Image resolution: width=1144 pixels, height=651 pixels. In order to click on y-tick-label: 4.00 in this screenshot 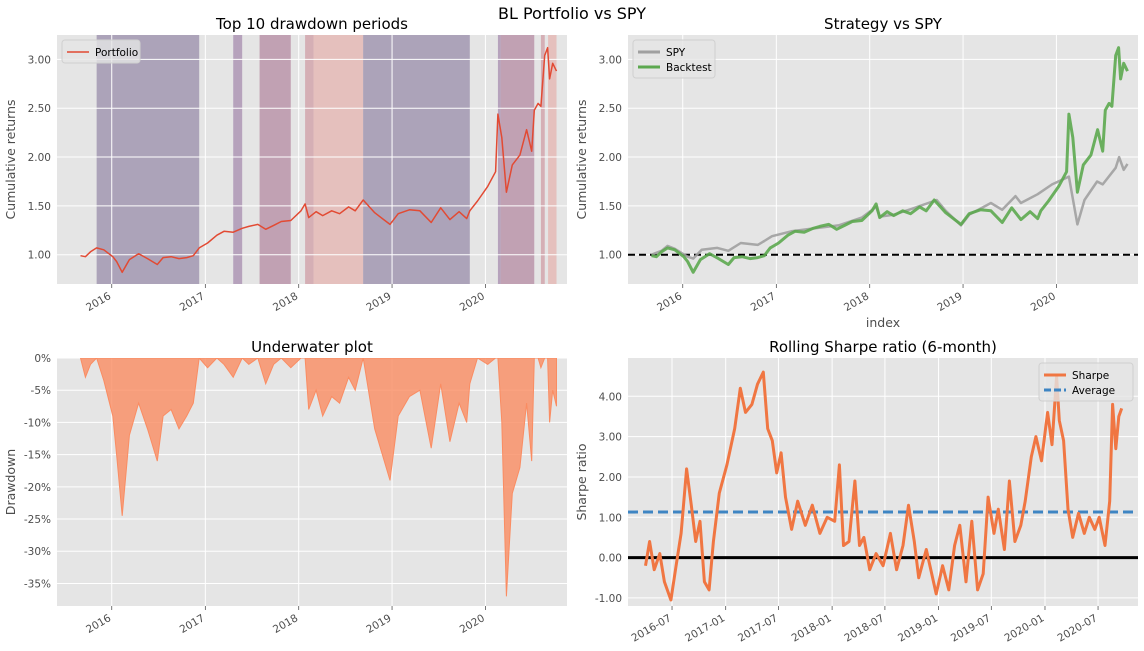, I will do `click(610, 397)`.